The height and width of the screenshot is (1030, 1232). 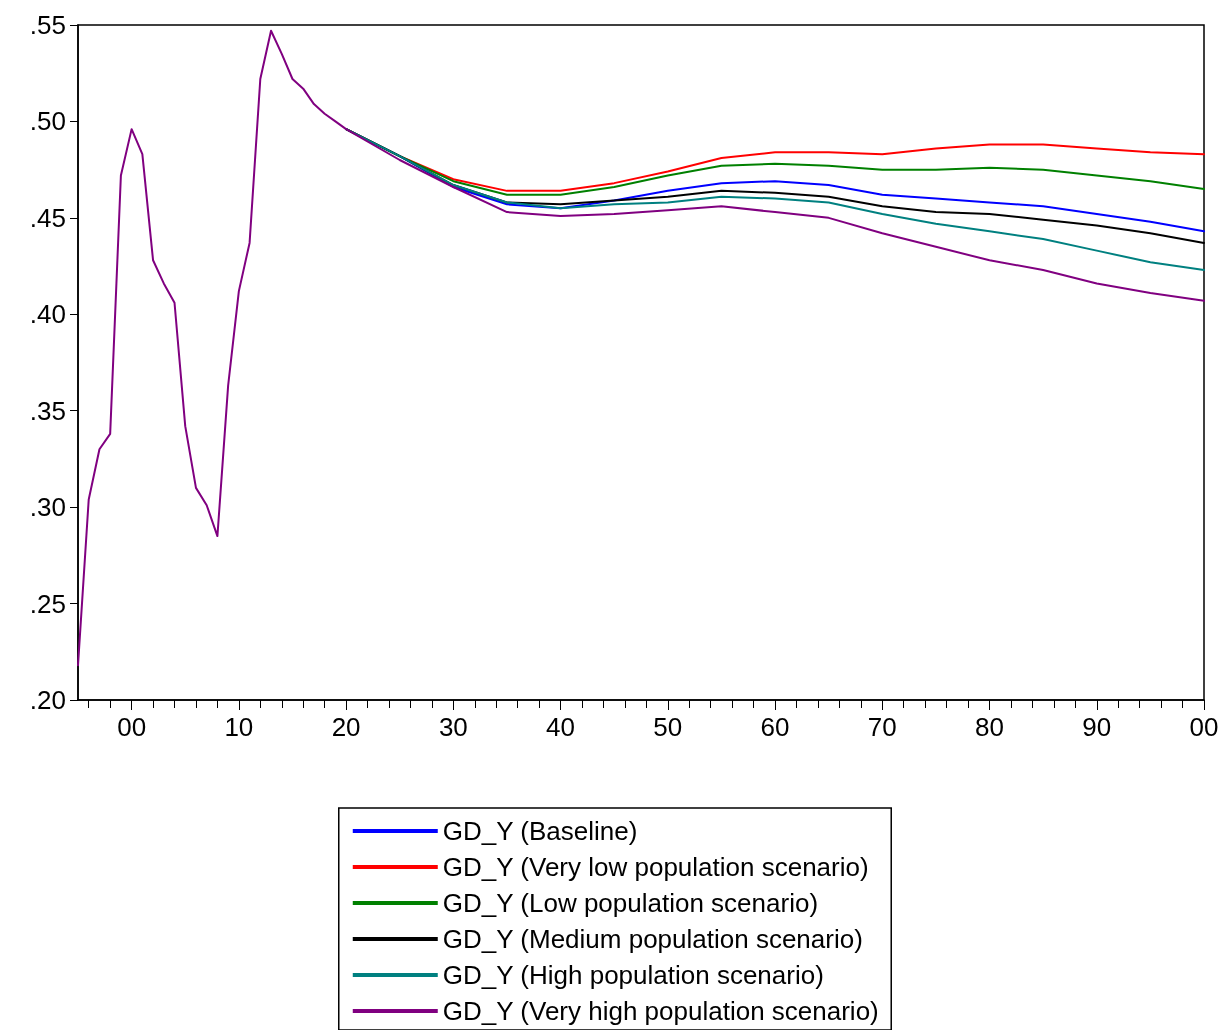 What do you see at coordinates (668, 727) in the screenshot?
I see `x-tick-label: 50` at bounding box center [668, 727].